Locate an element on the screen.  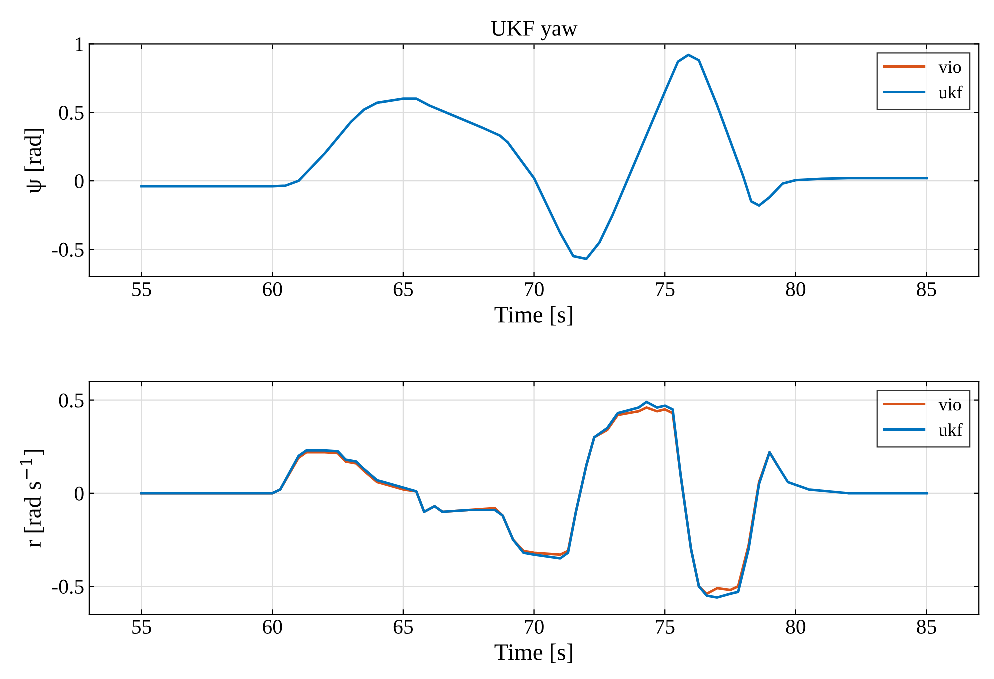
y-axis-title: r [rad s$^{−1}$] is located at coordinates (32, 499).